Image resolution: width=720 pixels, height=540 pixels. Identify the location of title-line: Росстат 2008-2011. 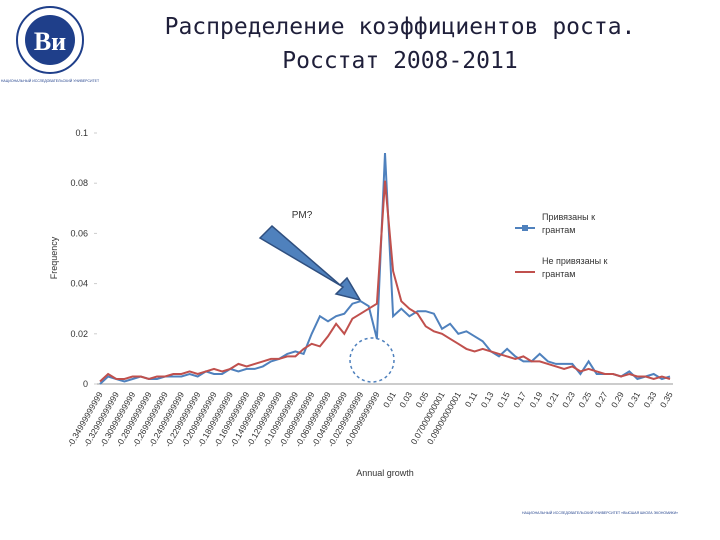
(399, 61).